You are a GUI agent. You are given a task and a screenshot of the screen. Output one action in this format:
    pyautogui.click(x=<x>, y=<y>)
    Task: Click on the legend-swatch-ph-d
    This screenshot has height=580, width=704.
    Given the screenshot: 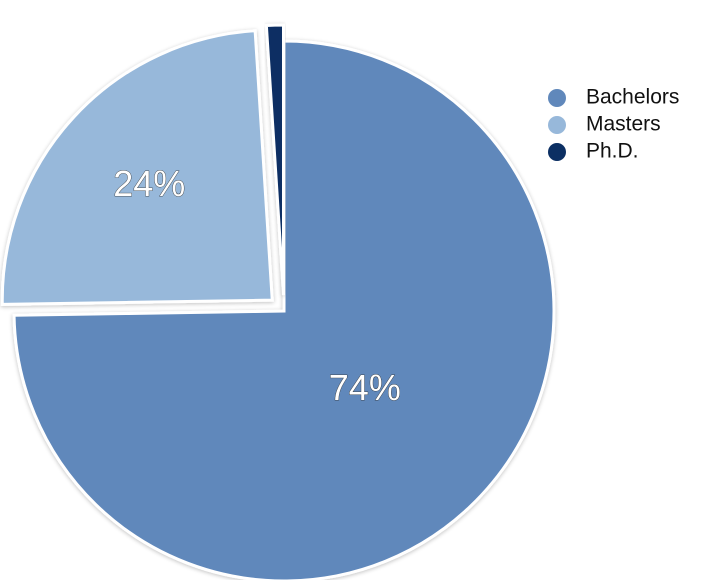 What is the action you would take?
    pyautogui.click(x=557, y=152)
    